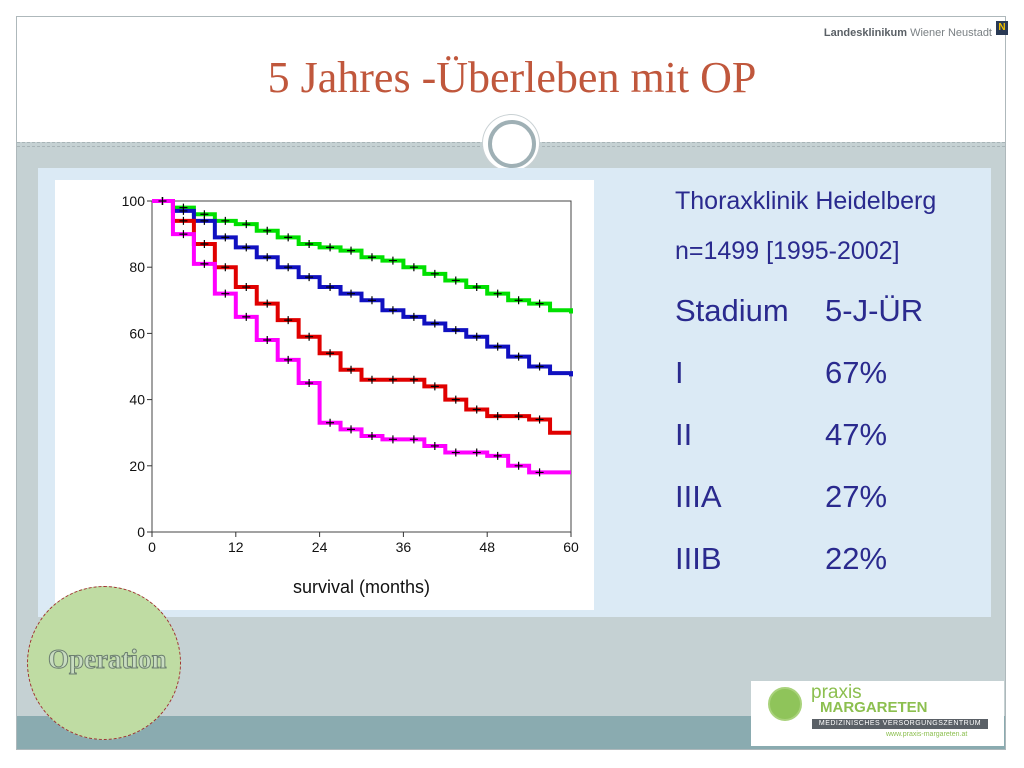 This screenshot has width=1024, height=768. What do you see at coordinates (137, 333) in the screenshot?
I see `y-tick-label: 60` at bounding box center [137, 333].